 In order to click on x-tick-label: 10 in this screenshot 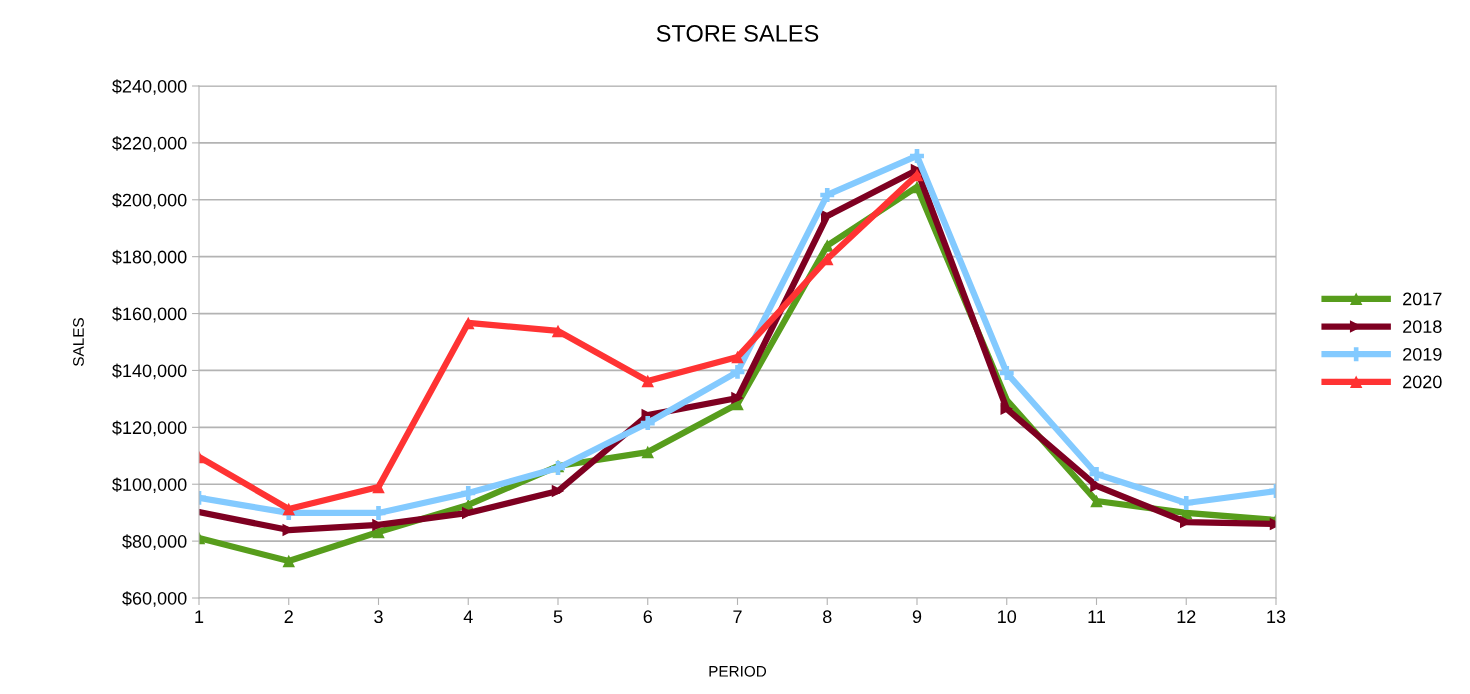, I will do `click(1007, 617)`.